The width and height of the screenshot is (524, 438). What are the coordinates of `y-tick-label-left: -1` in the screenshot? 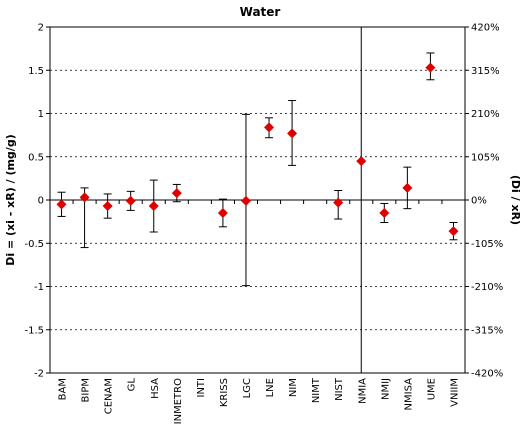 It's located at (39, 287).